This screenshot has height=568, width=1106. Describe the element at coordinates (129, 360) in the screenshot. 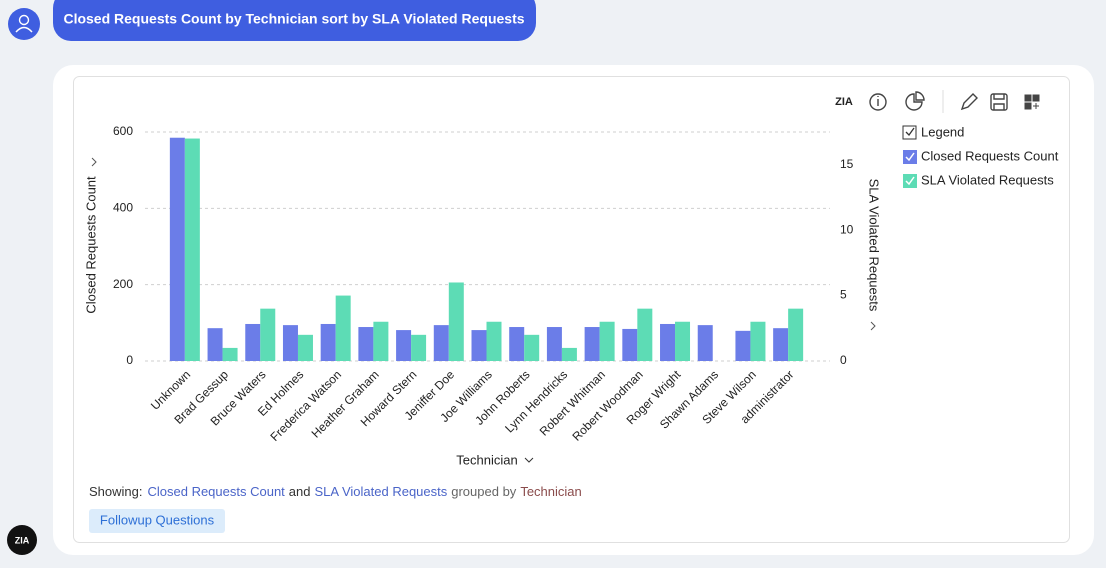

I see `y-tick-label: 0` at that location.